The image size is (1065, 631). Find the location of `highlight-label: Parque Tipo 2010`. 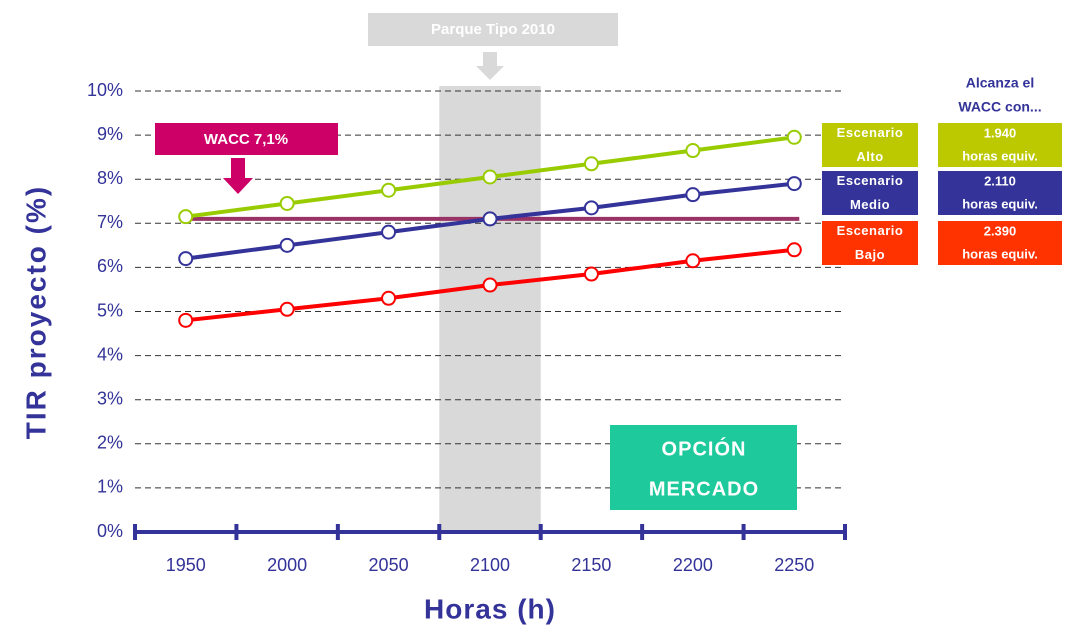

highlight-label: Parque Tipo 2010 is located at coordinates (493, 29).